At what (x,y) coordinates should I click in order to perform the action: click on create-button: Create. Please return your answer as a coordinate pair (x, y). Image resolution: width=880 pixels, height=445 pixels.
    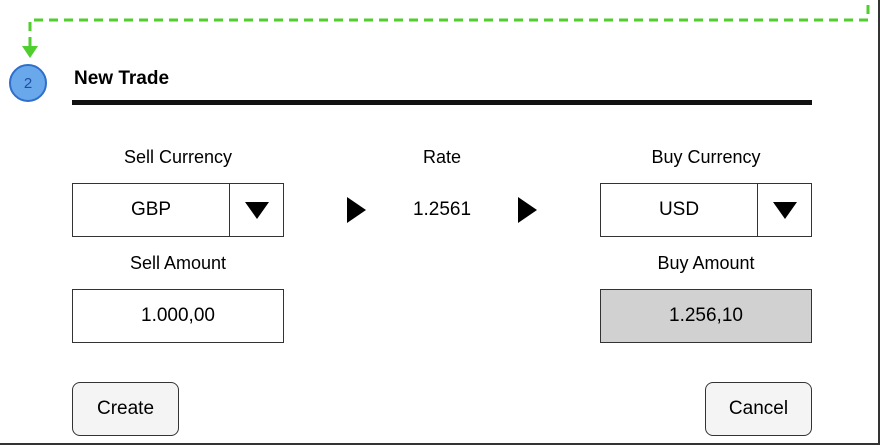
    Looking at the image, I should click on (125, 409).